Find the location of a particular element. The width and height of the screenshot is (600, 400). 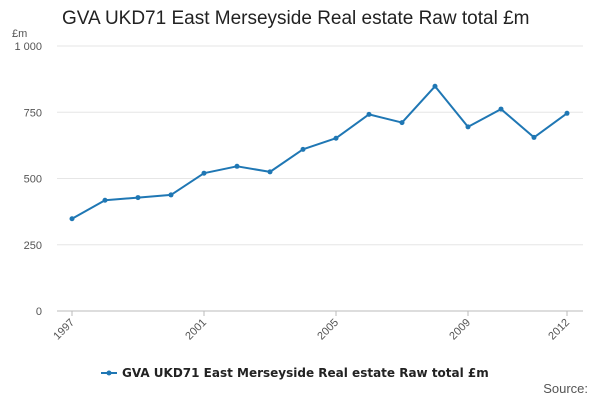

y-tick-label: 0 is located at coordinates (39, 312).